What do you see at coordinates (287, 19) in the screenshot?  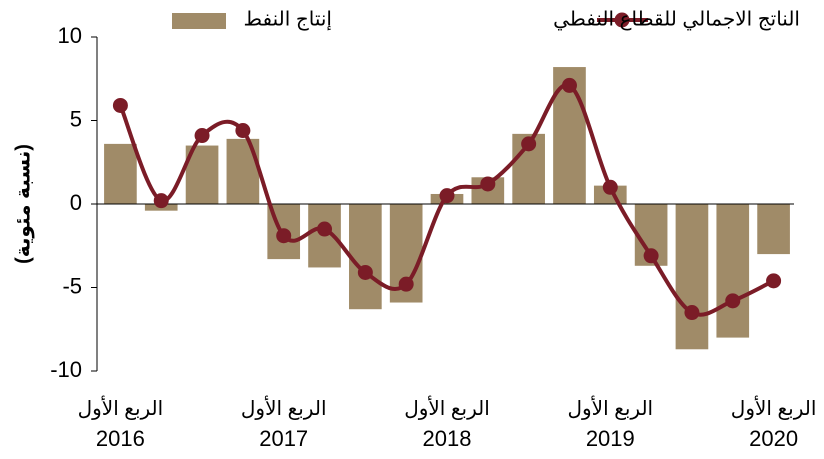 I see `legend-label: إنتاج النفط` at bounding box center [287, 19].